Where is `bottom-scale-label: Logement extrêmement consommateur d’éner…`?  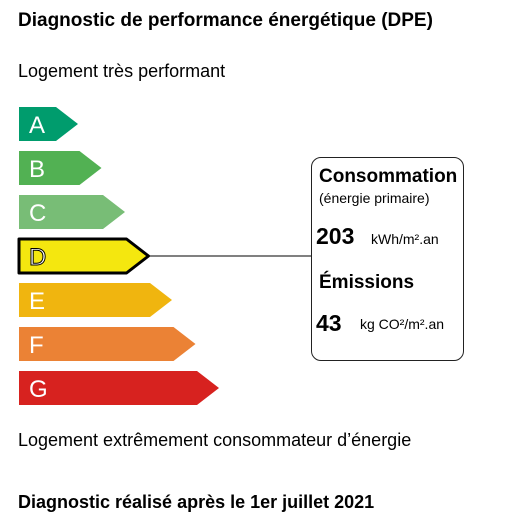
bottom-scale-label: Logement extrêmement consommateur d’éner… is located at coordinates (215, 440).